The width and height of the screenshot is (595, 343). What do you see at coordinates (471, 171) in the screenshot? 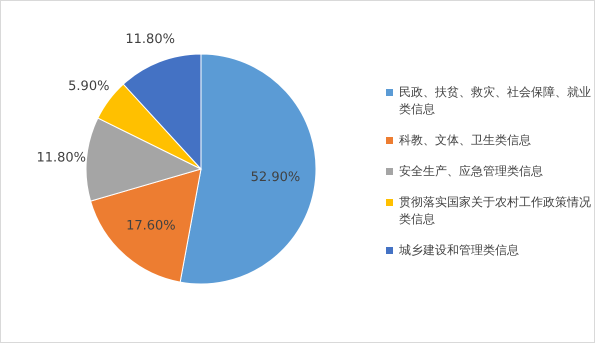
I see `legend-label: 安全生产、应急管理类信息` at bounding box center [471, 171].